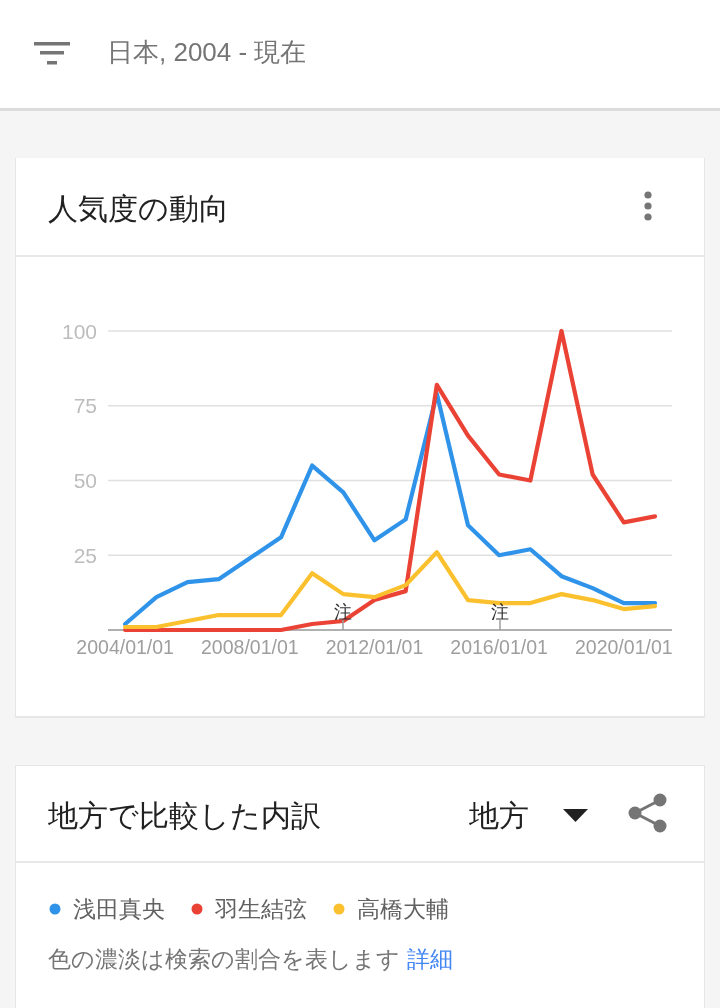 The height and width of the screenshot is (1008, 720). Describe the element at coordinates (85, 480) in the screenshot. I see `y-tick-label: 50` at that location.